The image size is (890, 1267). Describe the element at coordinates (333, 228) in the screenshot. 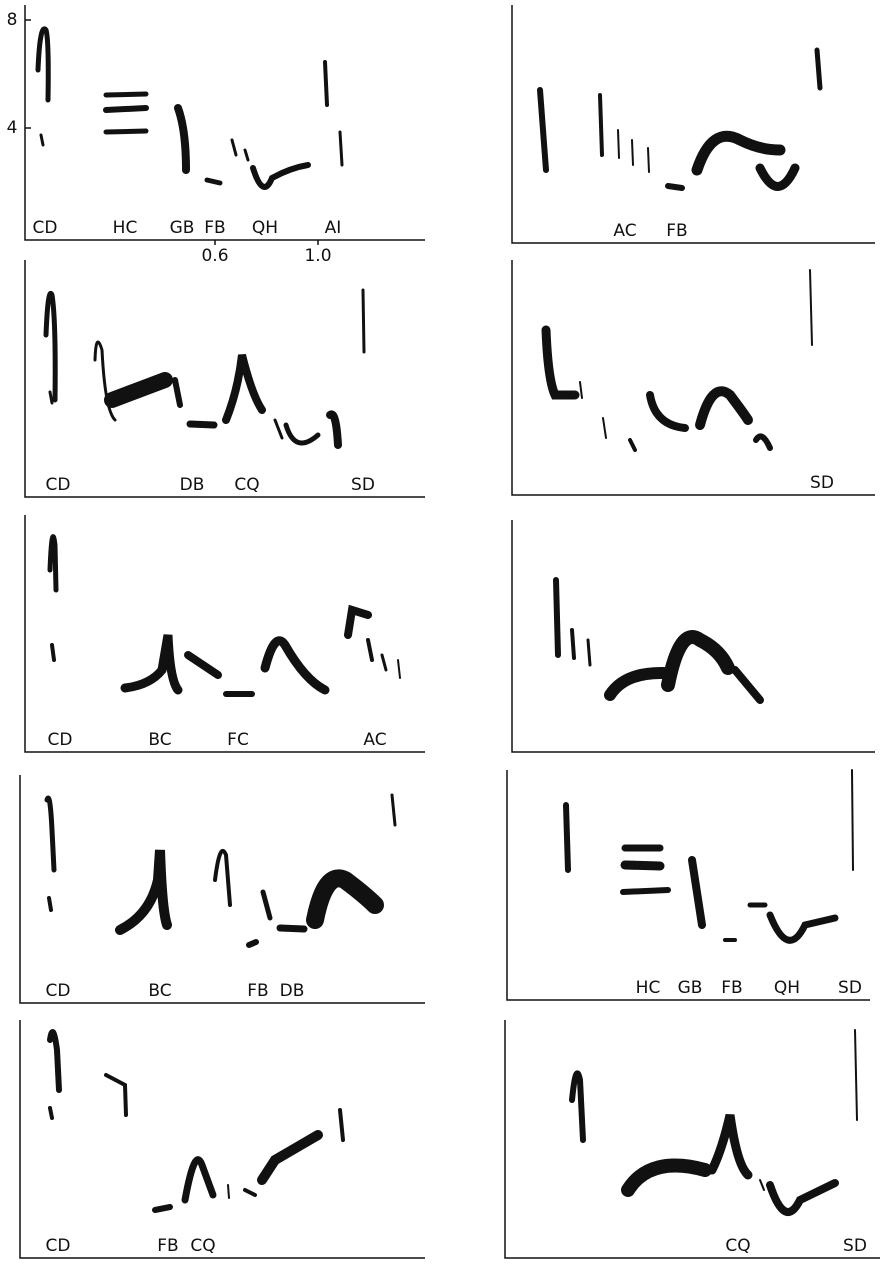

I see `syllable-label: AI` at that location.